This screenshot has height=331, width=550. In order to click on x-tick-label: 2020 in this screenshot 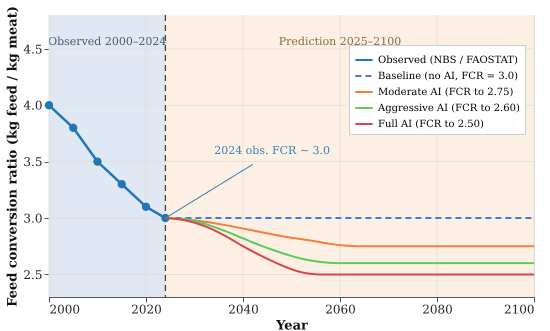, I will do `click(146, 309)`.